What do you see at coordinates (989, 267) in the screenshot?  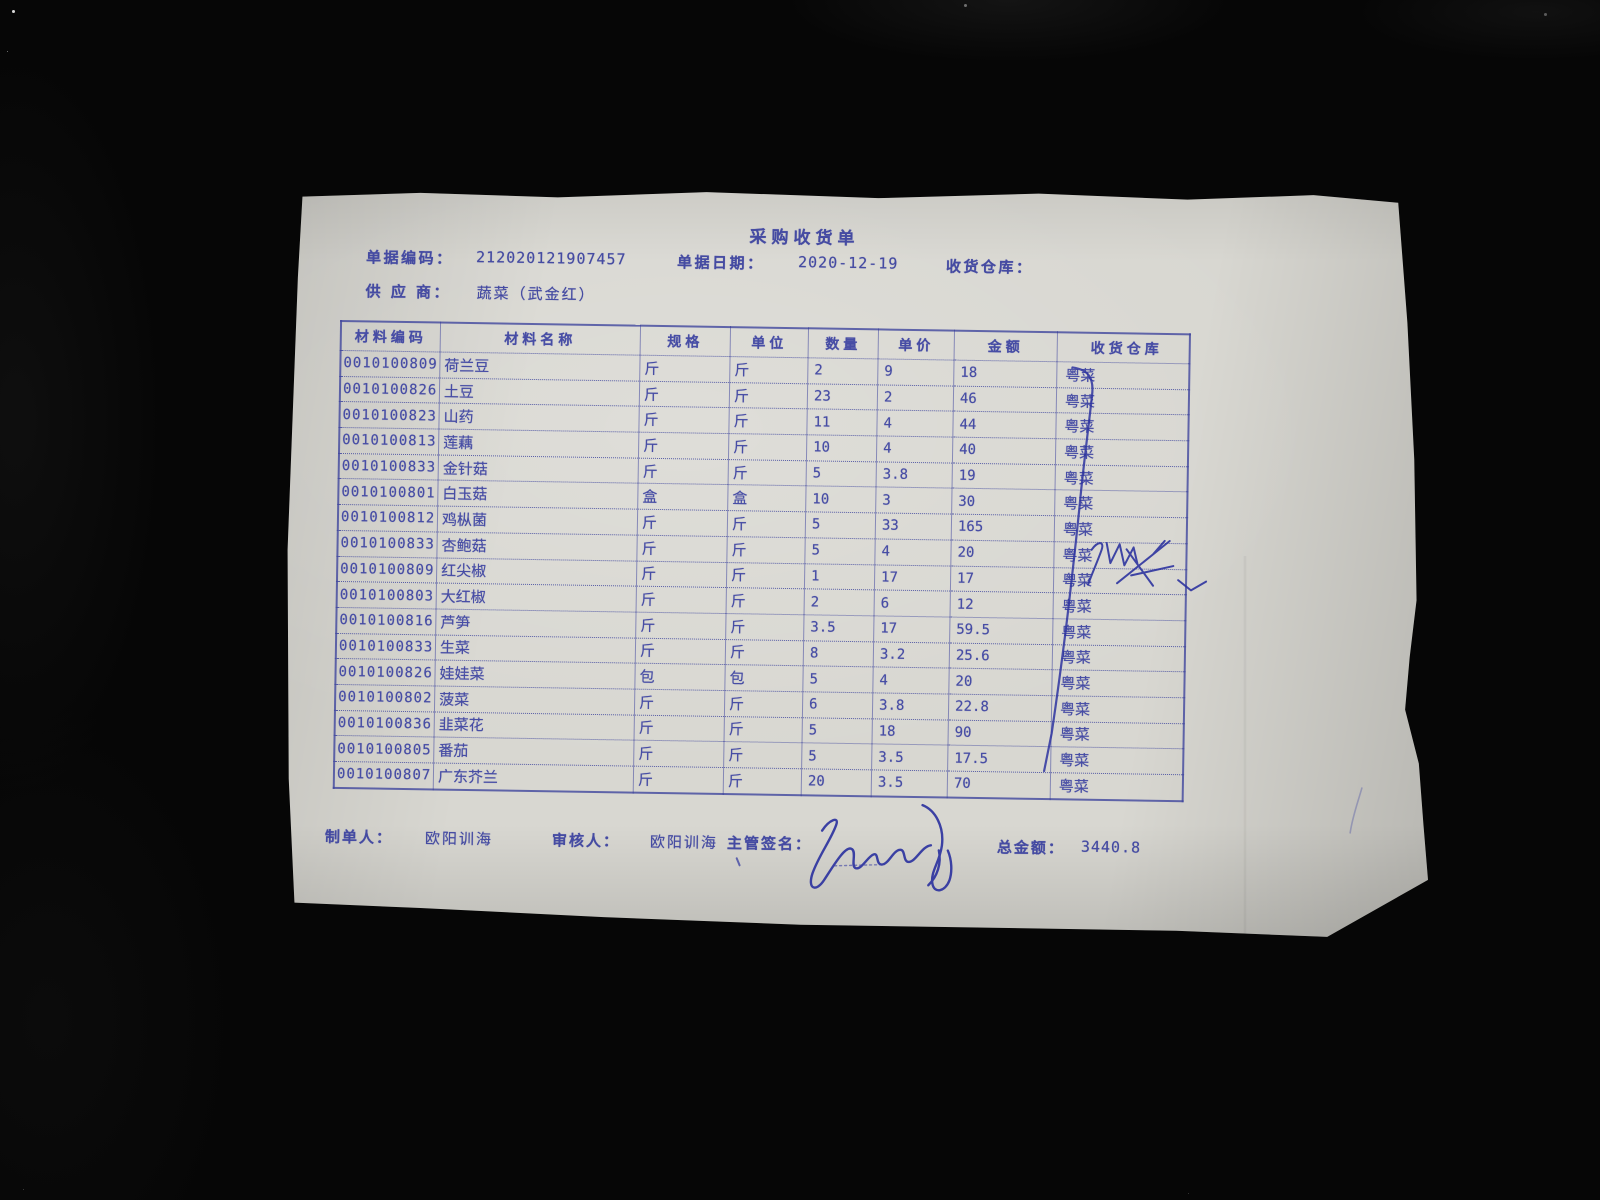 I see `warehouse-label: 收货仓库：` at bounding box center [989, 267].